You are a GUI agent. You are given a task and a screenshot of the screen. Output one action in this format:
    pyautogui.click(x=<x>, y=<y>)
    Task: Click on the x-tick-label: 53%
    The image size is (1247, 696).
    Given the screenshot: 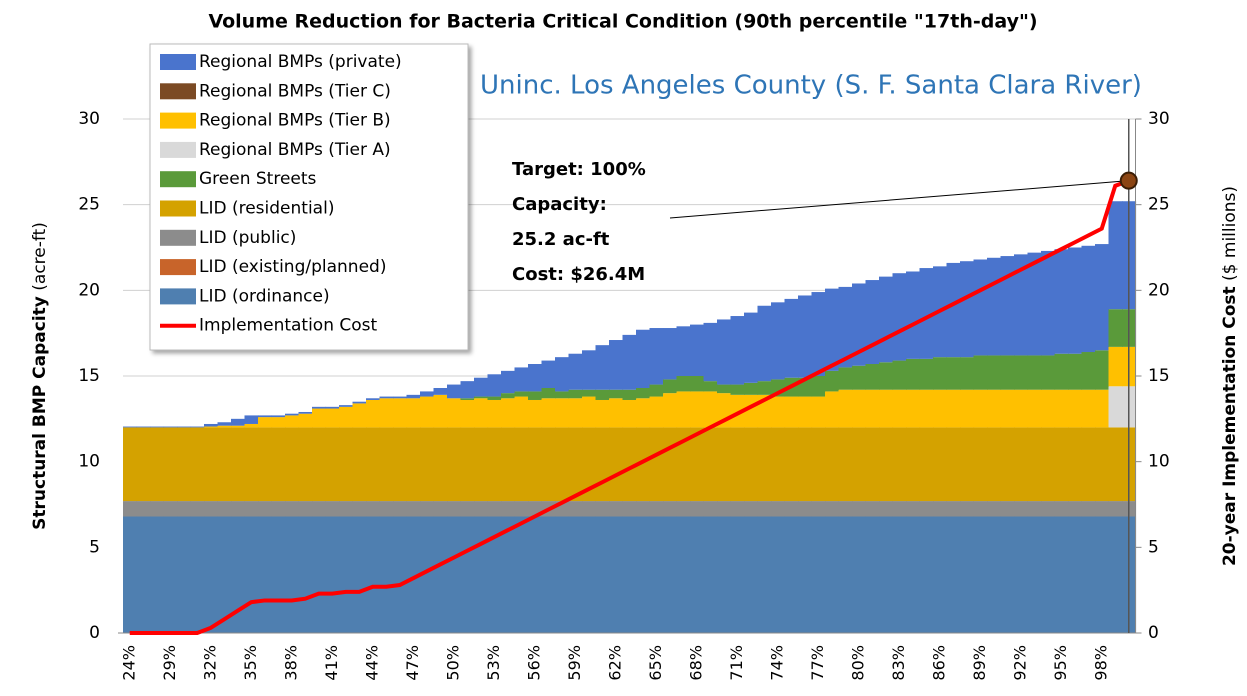 What is the action you would take?
    pyautogui.click(x=493, y=663)
    